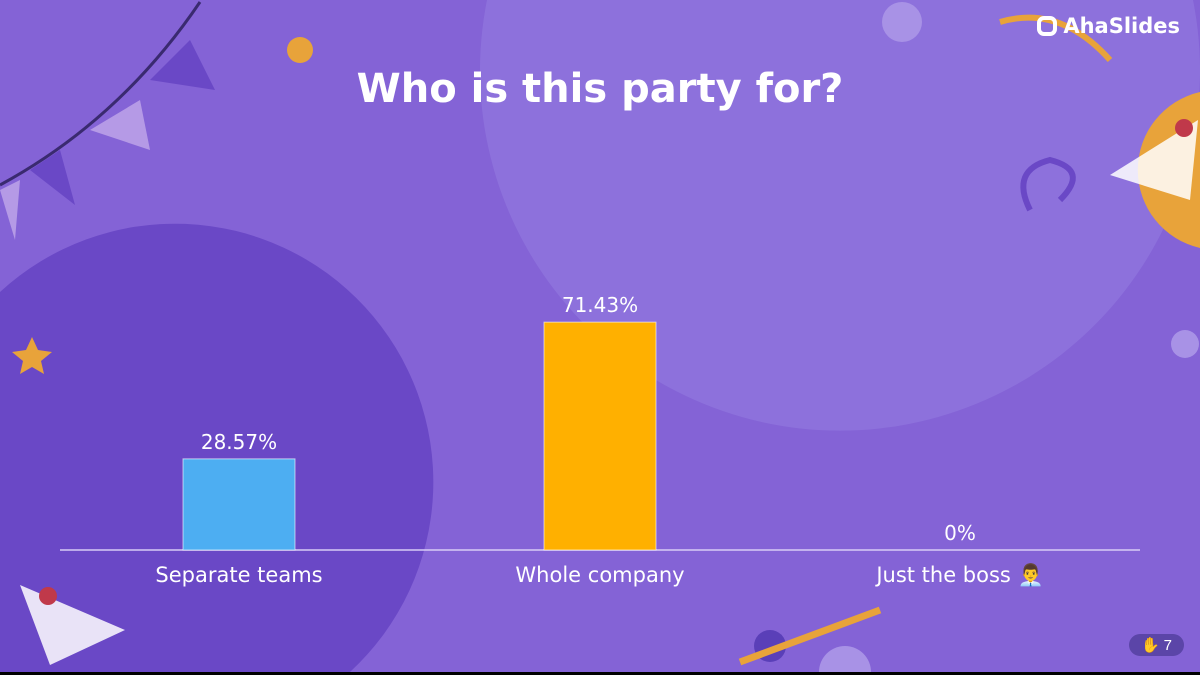  I want to click on category-label: Separate teams, so click(238, 575).